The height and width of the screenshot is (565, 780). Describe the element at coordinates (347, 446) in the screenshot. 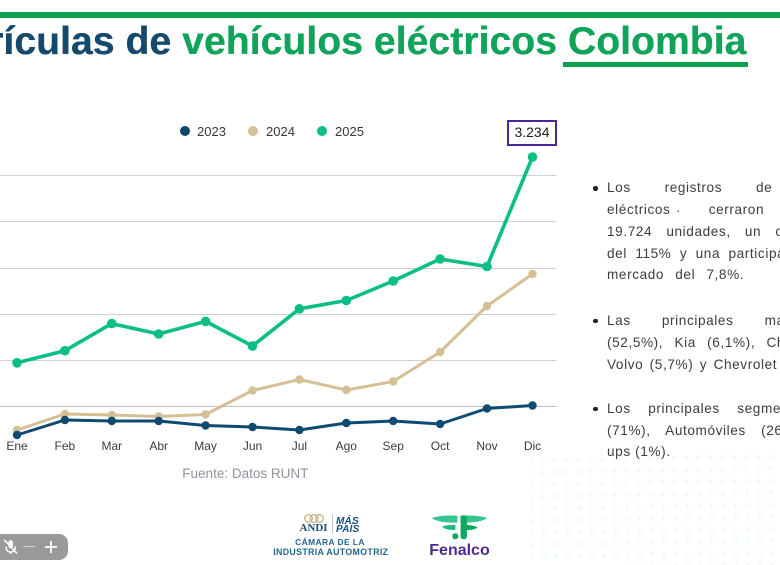

I see `svg-text: Ago` at that location.